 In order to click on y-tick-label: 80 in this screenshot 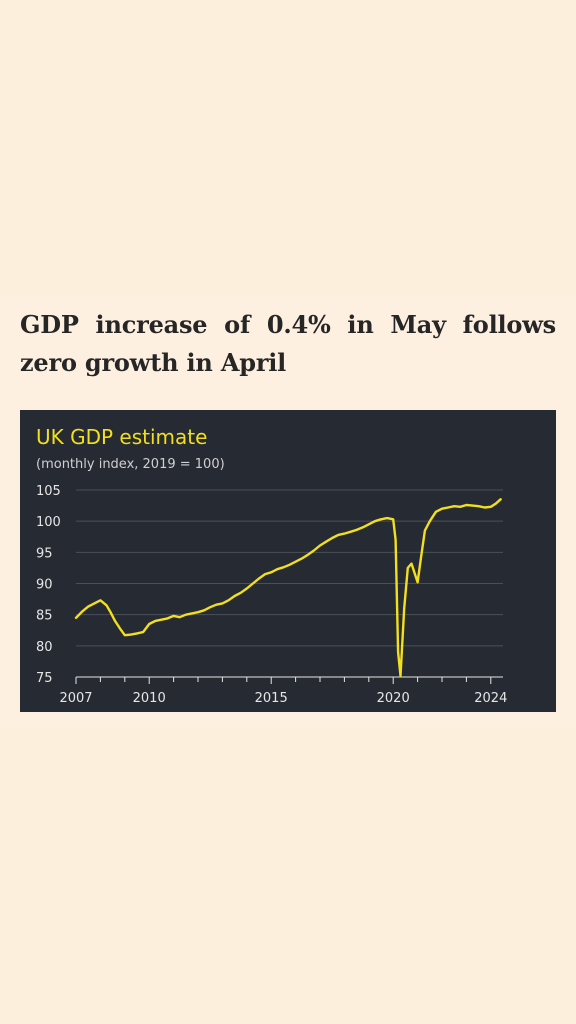, I will do `click(44, 647)`.